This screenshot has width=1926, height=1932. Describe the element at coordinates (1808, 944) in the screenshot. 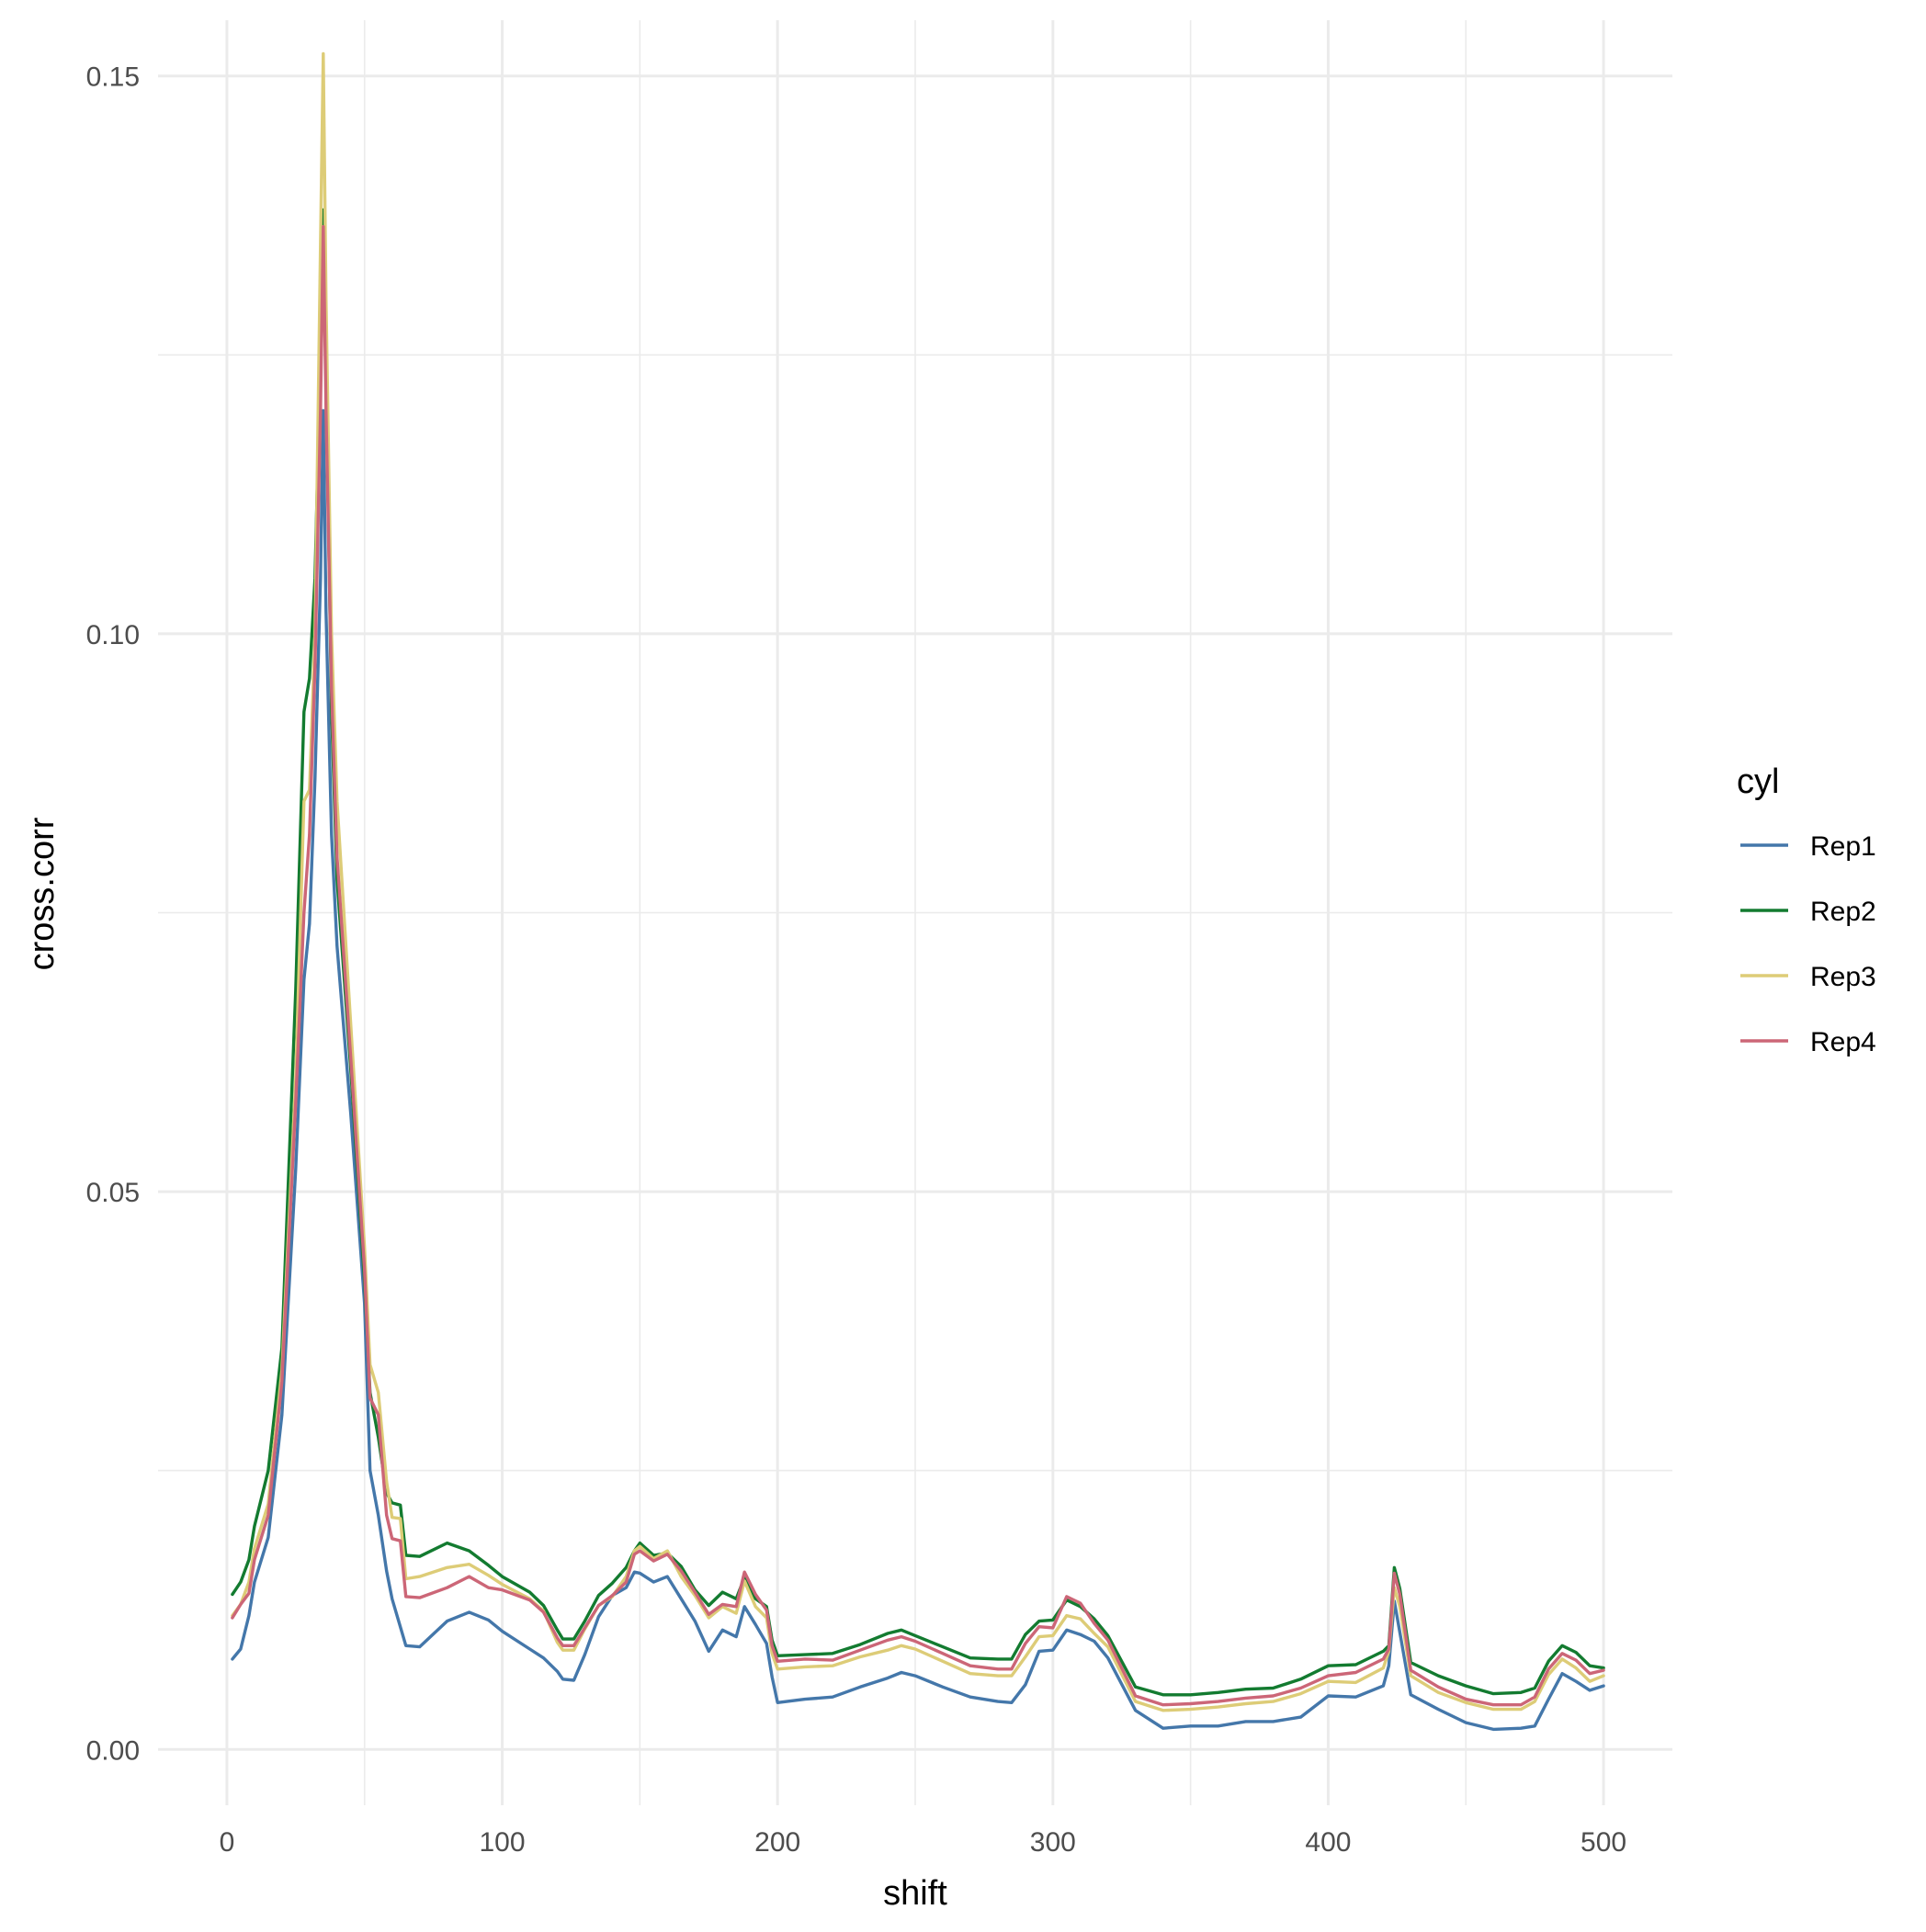

I see `legend-items: Rep1 Rep2 Rep3 Rep4` at that location.